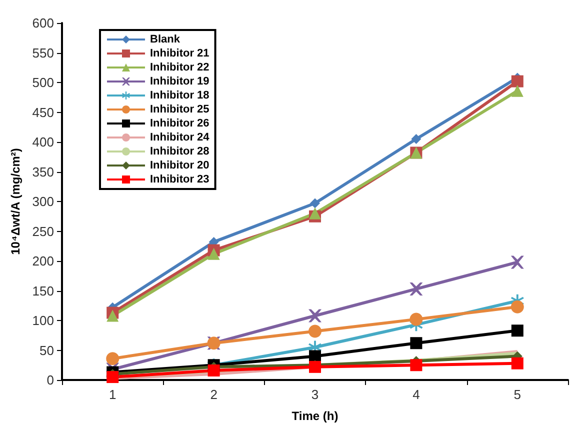 Image resolution: width=570 pixels, height=427 pixels. What do you see at coordinates (43, 290) in the screenshot?
I see `y-tick-label: 150` at bounding box center [43, 290].